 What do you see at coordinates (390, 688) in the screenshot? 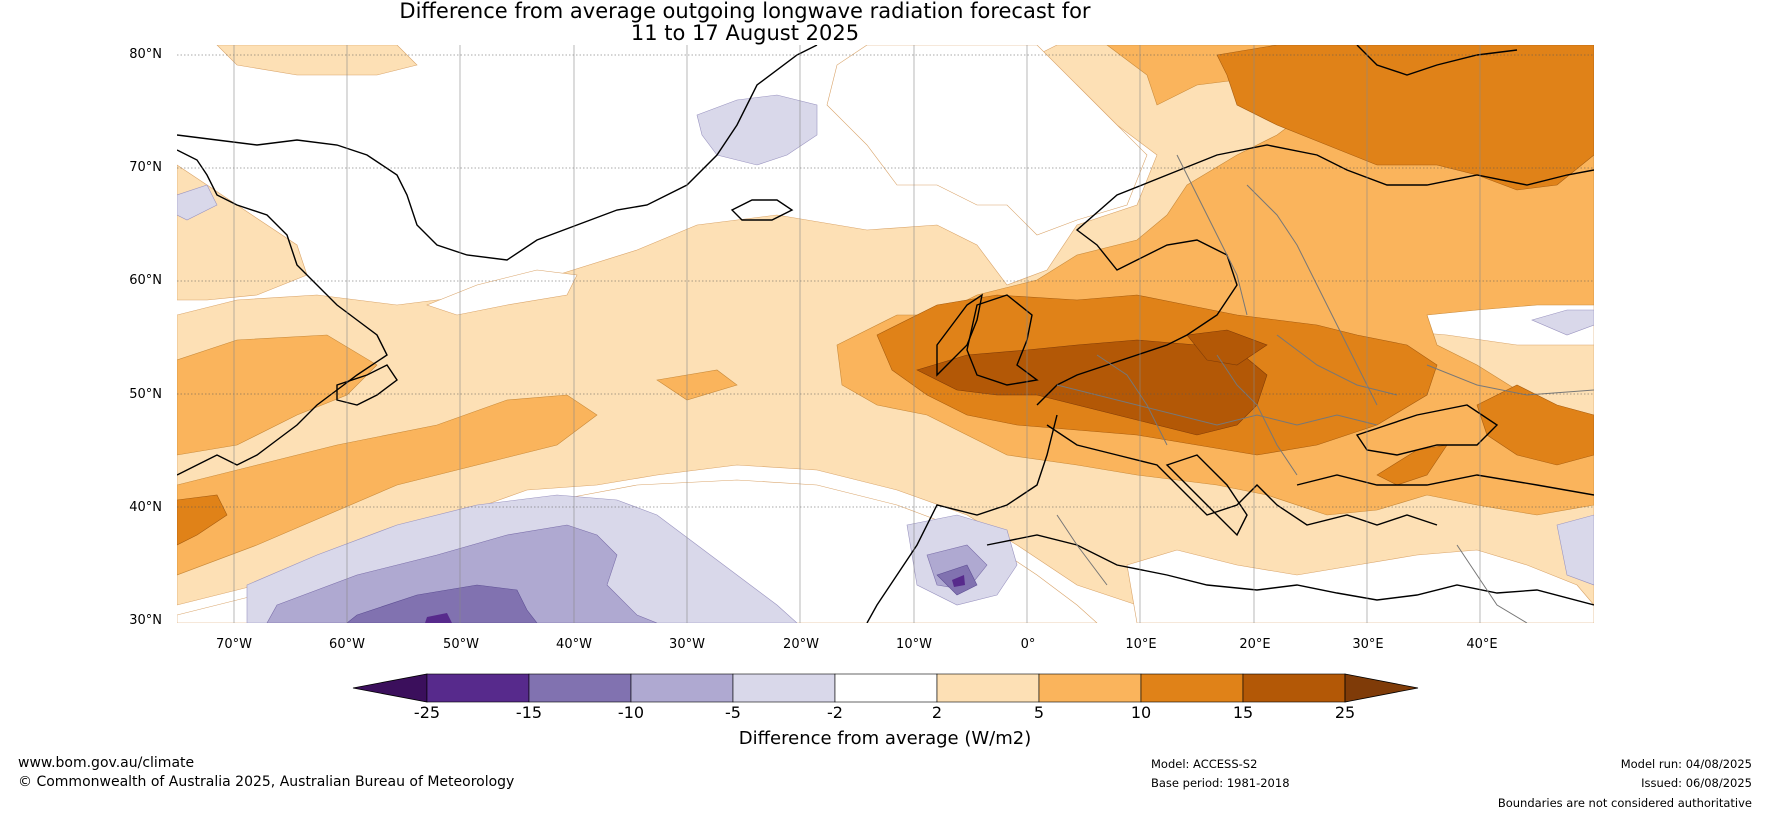
I see `colorbar-extend-low` at bounding box center [390, 688].